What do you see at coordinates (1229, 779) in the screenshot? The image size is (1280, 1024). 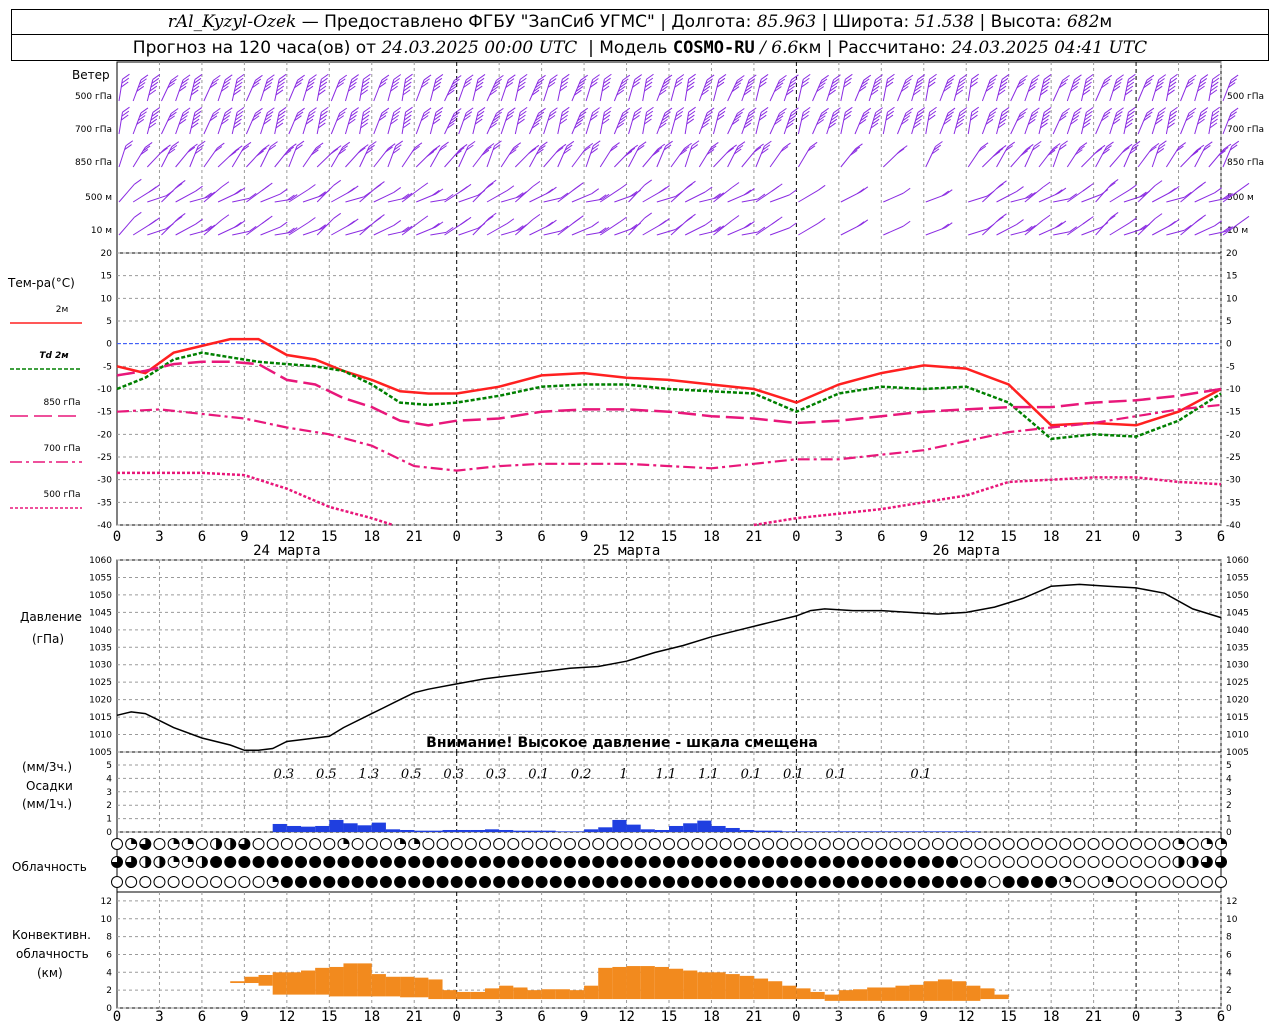 I see `precip-ytick-right: 4` at bounding box center [1229, 779].